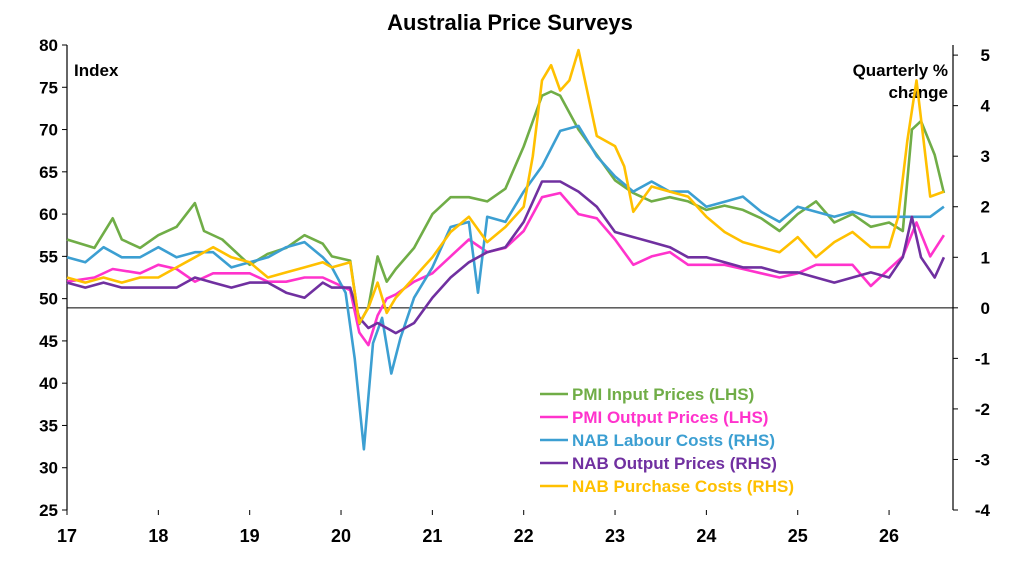  I want to click on right-tick-label: -2, so click(982, 409).